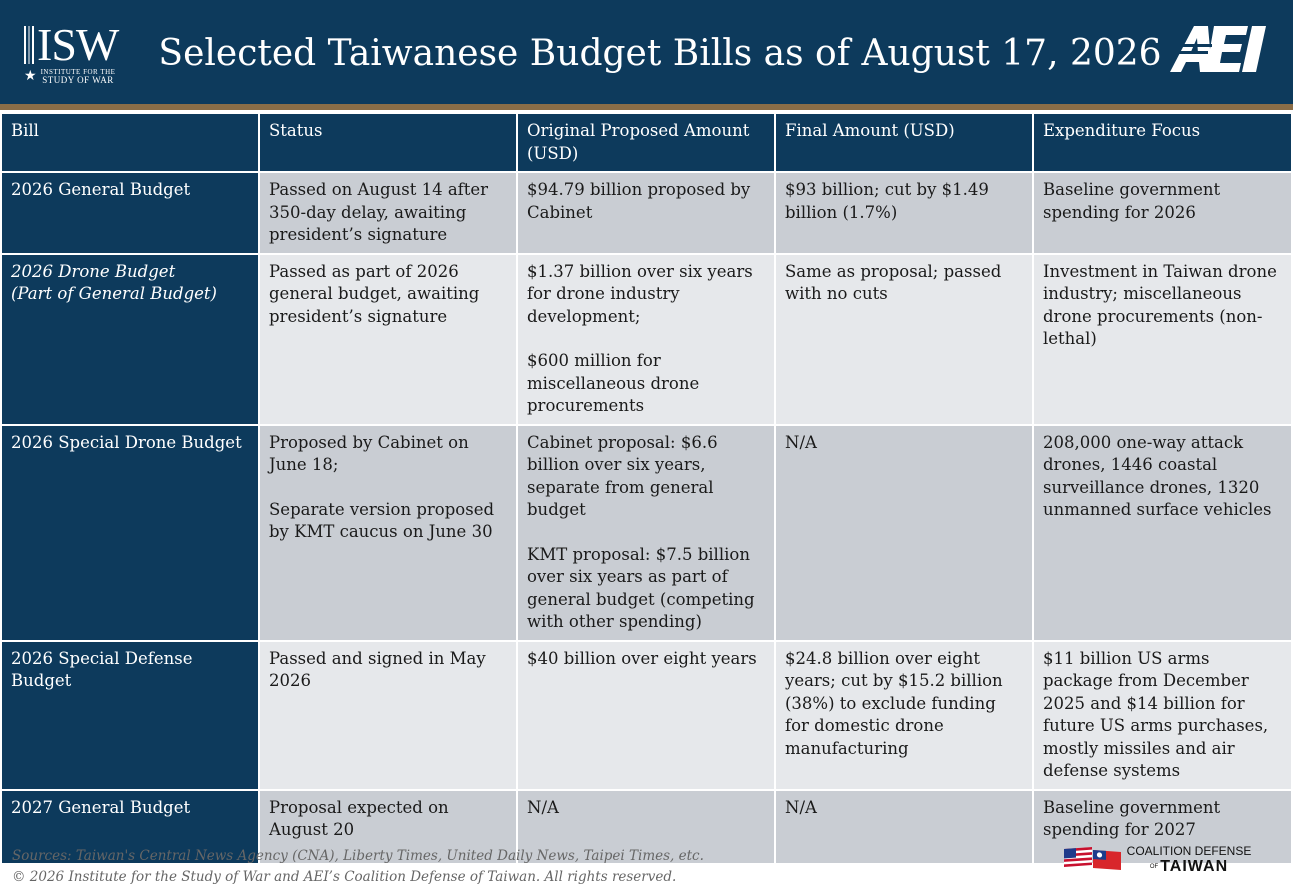  I want to click on original-amount-cell: $94.79 billion proposed by Cabinet, so click(646, 213).